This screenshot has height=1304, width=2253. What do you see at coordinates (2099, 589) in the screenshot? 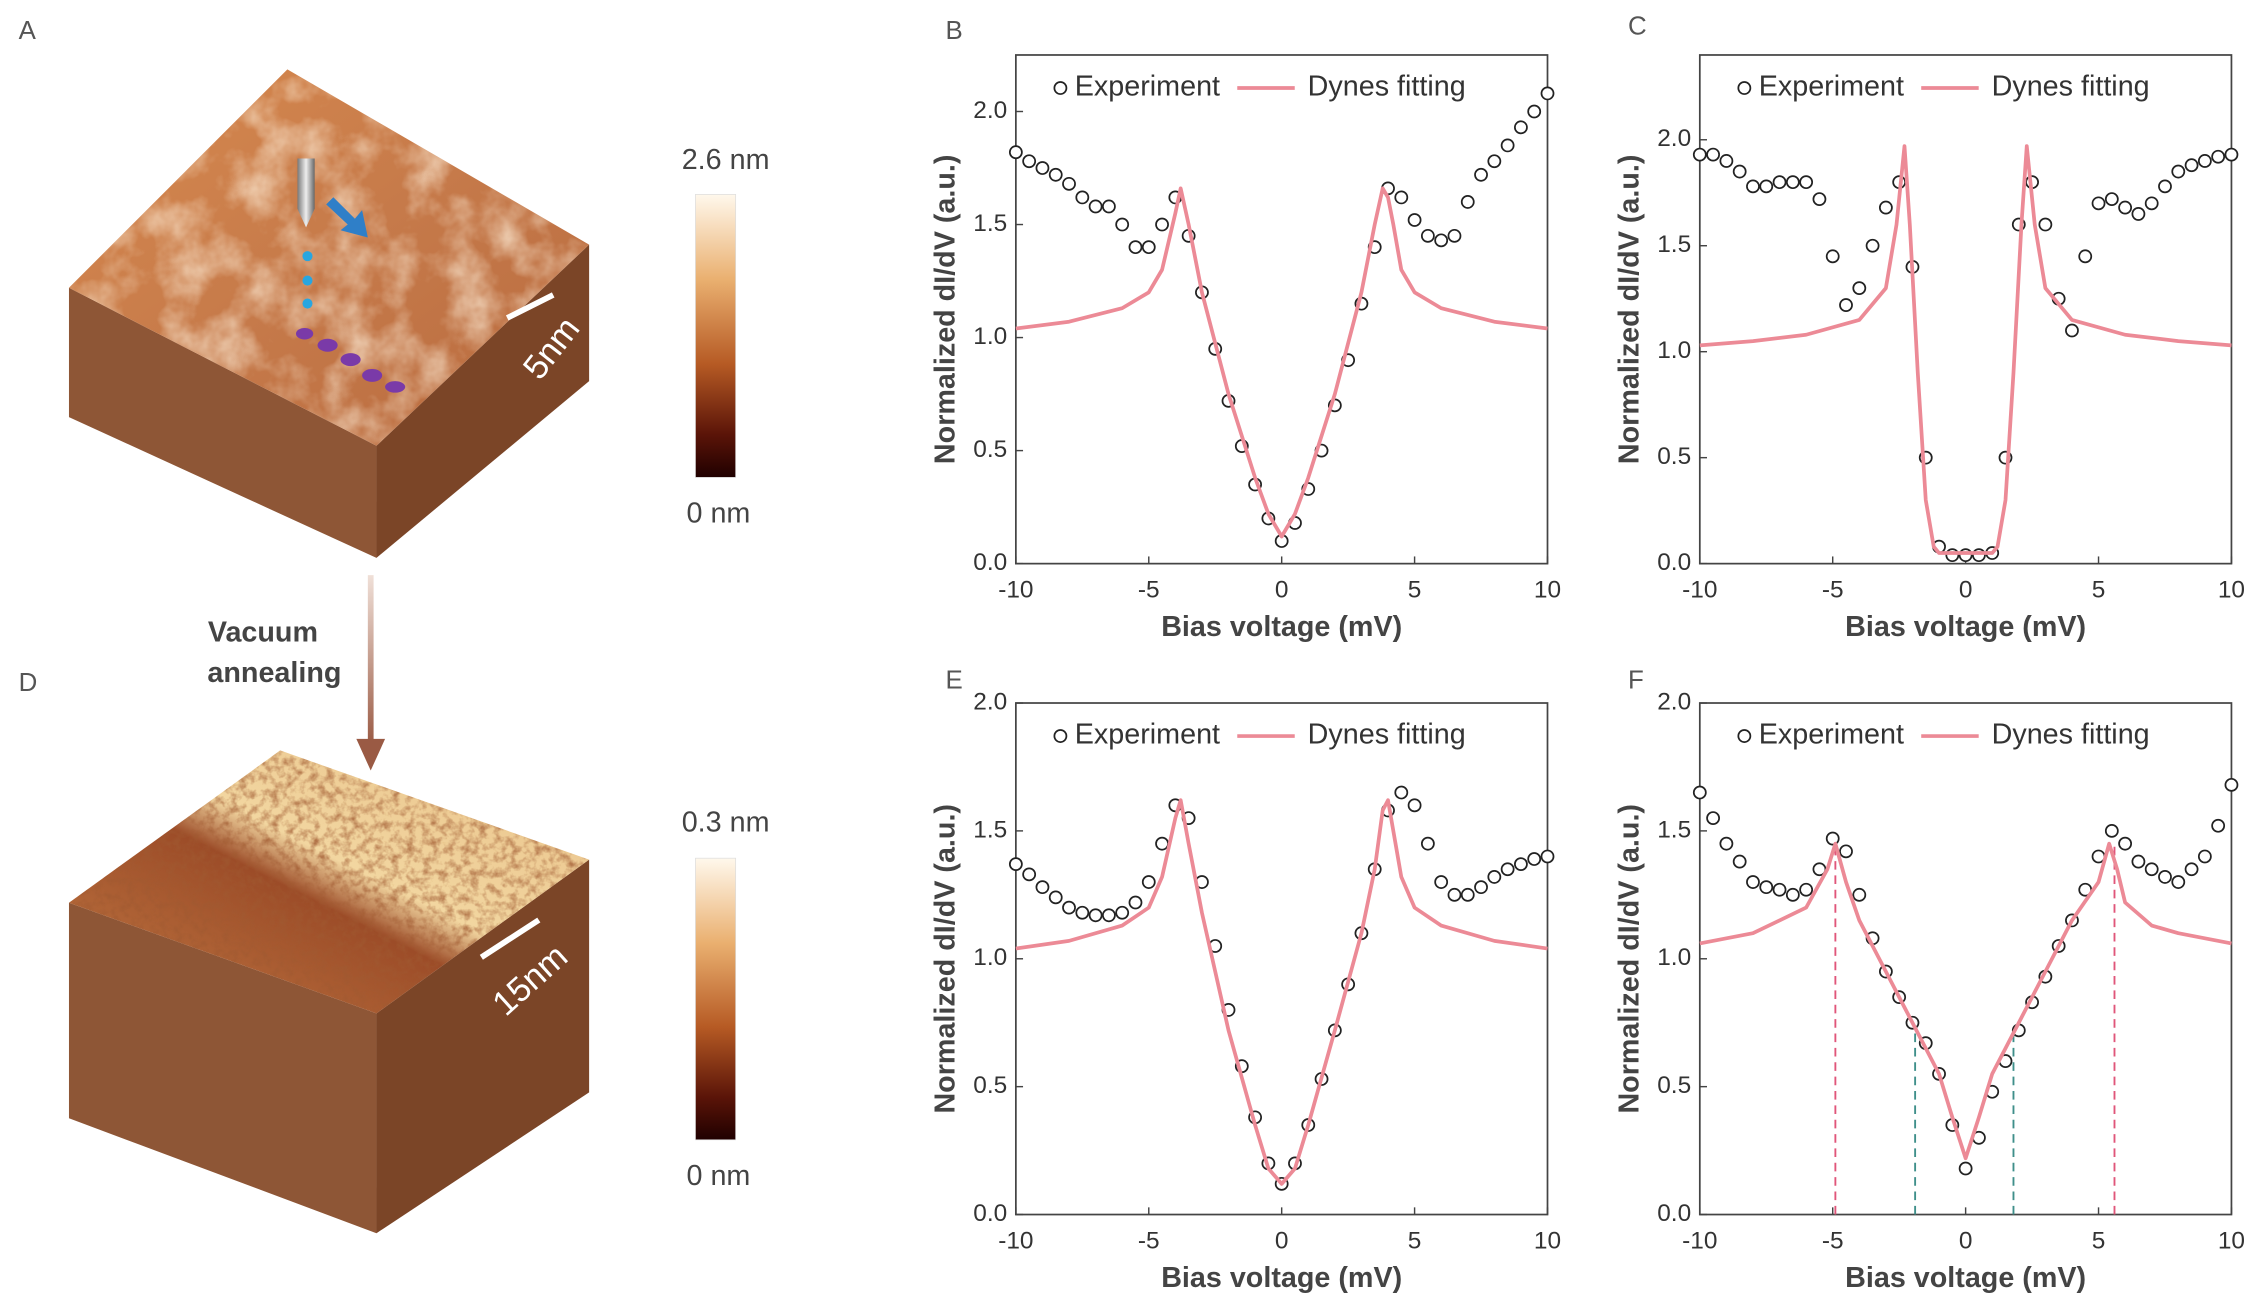
I see `x-tick-label: 5` at bounding box center [2099, 589].